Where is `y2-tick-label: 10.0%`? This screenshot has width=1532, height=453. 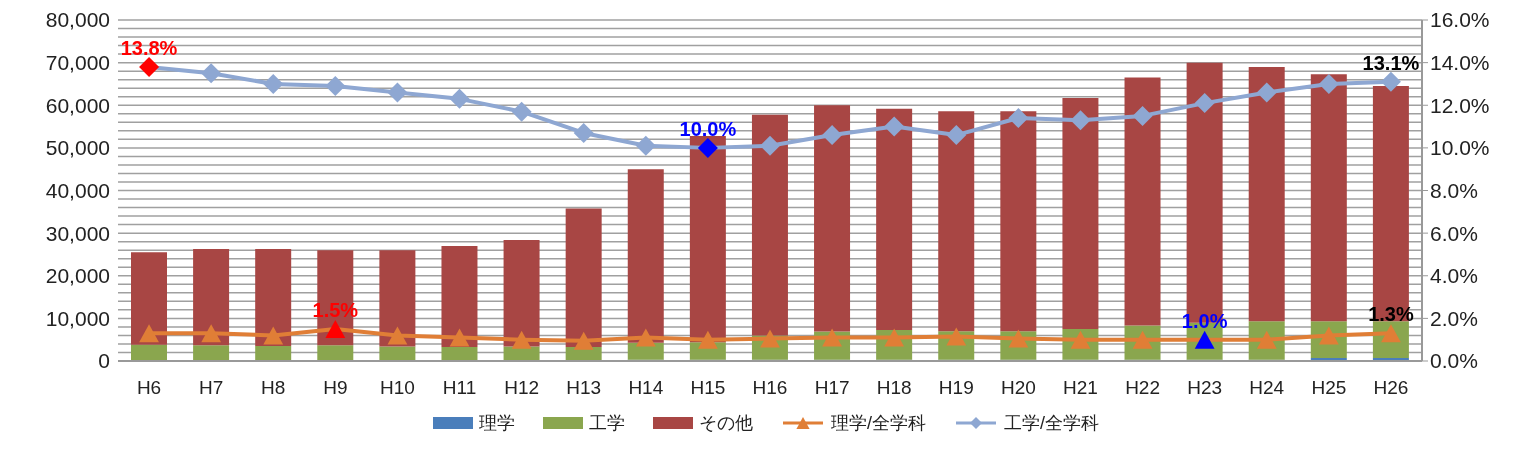
y2-tick-label: 10.0% is located at coordinates (1460, 148).